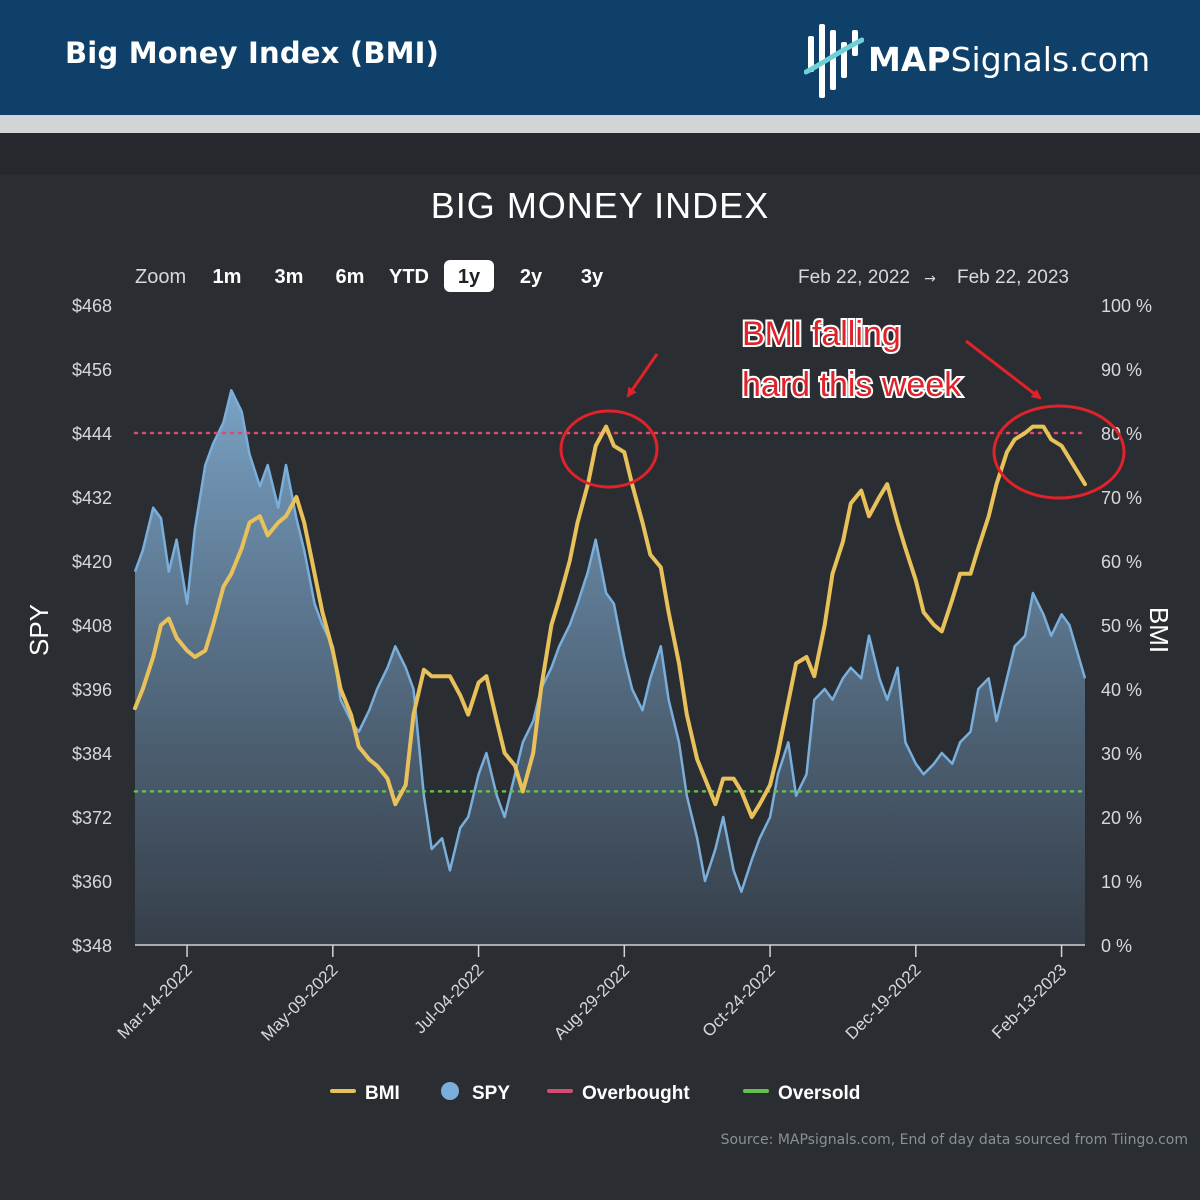 The width and height of the screenshot is (1200, 1200). Describe the element at coordinates (1003, 369) in the screenshot. I see `recent-arrow-icon` at that location.